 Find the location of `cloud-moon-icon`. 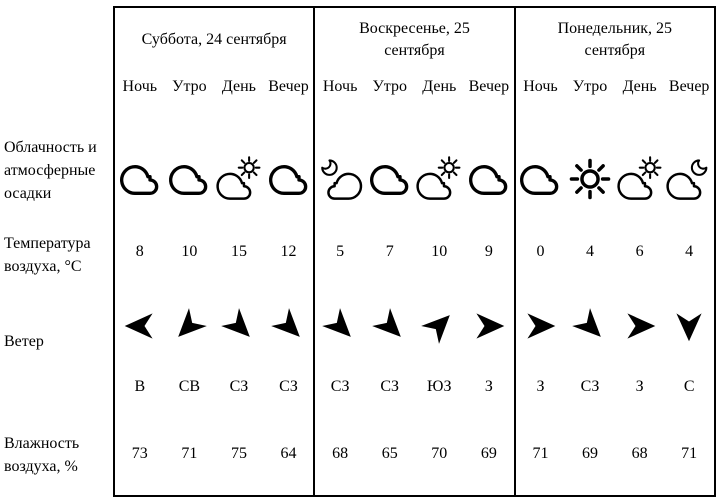

cloud-moon-icon is located at coordinates (689, 168).